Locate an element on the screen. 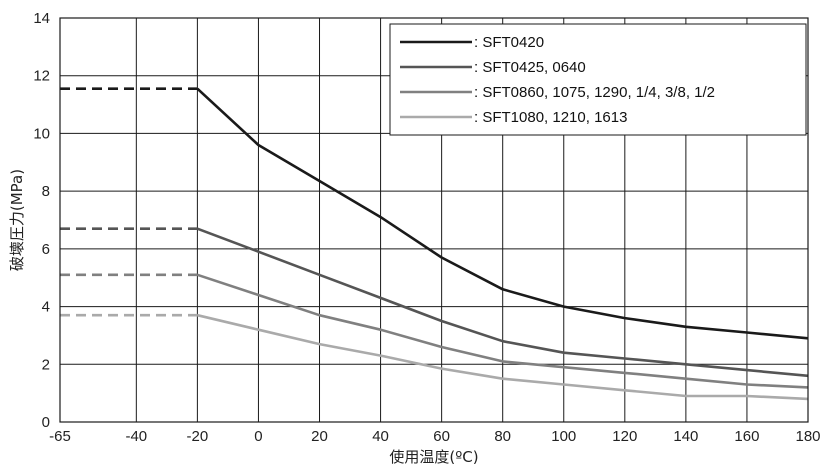 Image resolution: width=826 pixels, height=468 pixels. y-tick-label: 4 is located at coordinates (46, 307).